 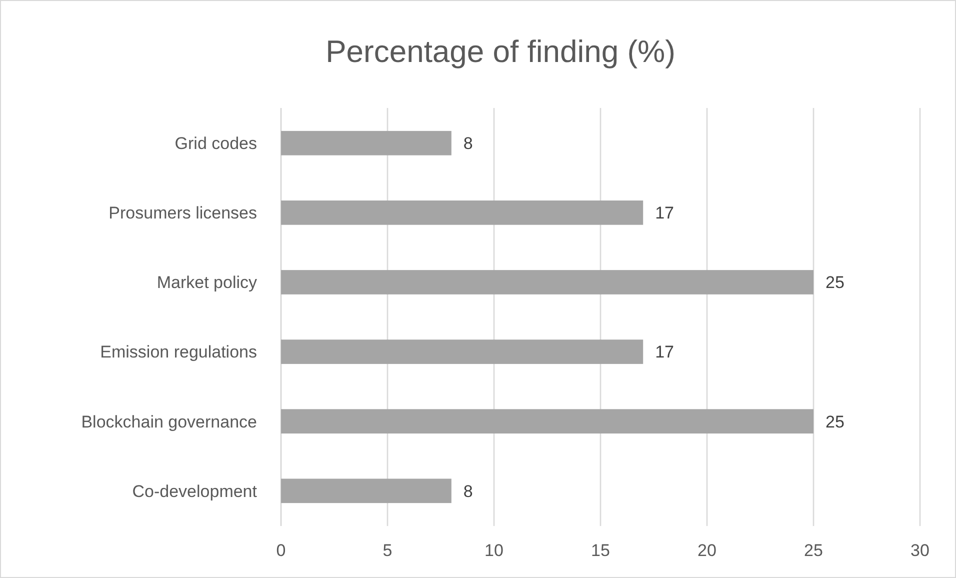 I want to click on x-tick-label: 30, so click(x=920, y=550).